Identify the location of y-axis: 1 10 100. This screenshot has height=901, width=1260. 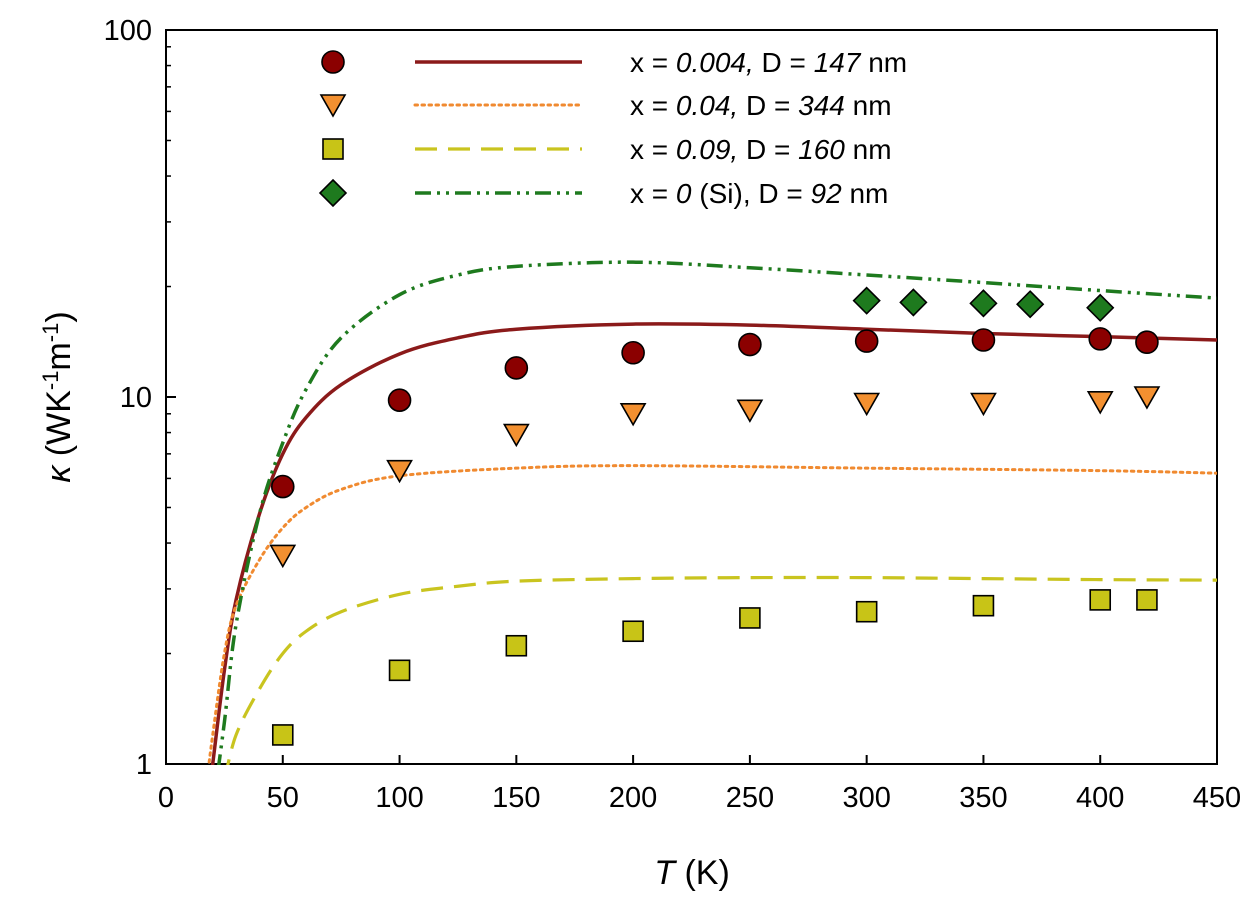
(140, 398).